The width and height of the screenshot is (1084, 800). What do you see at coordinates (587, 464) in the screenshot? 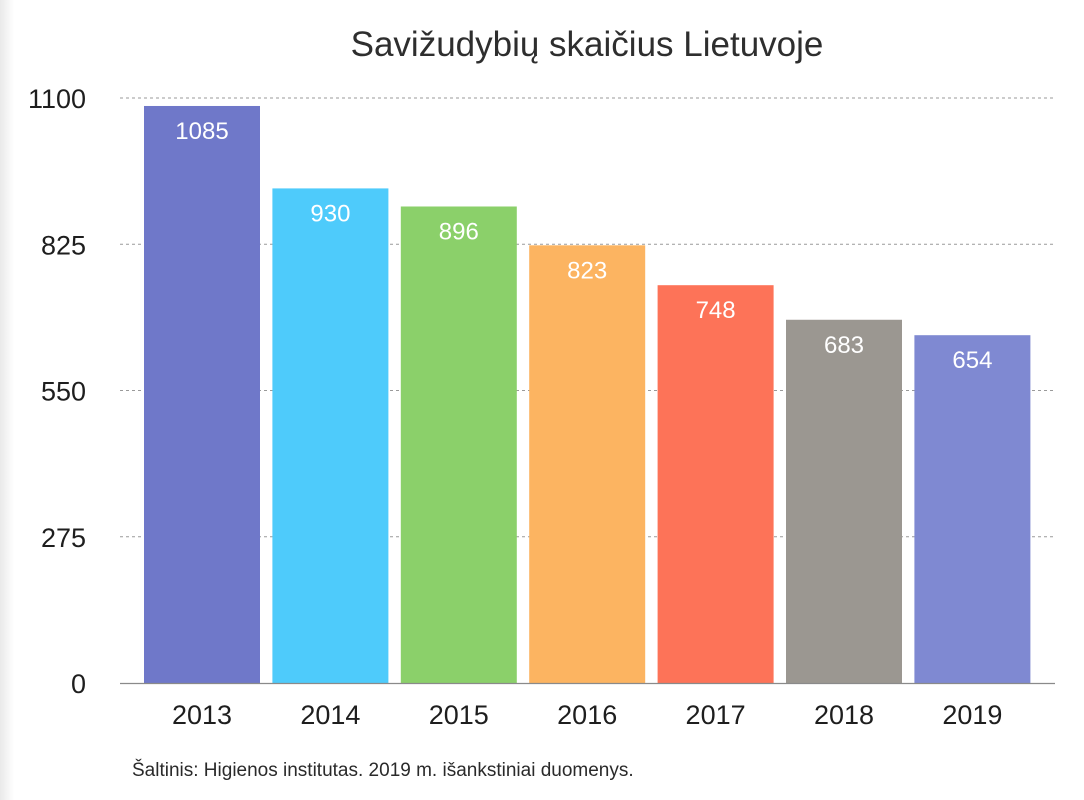
I see `bar-2016` at bounding box center [587, 464].